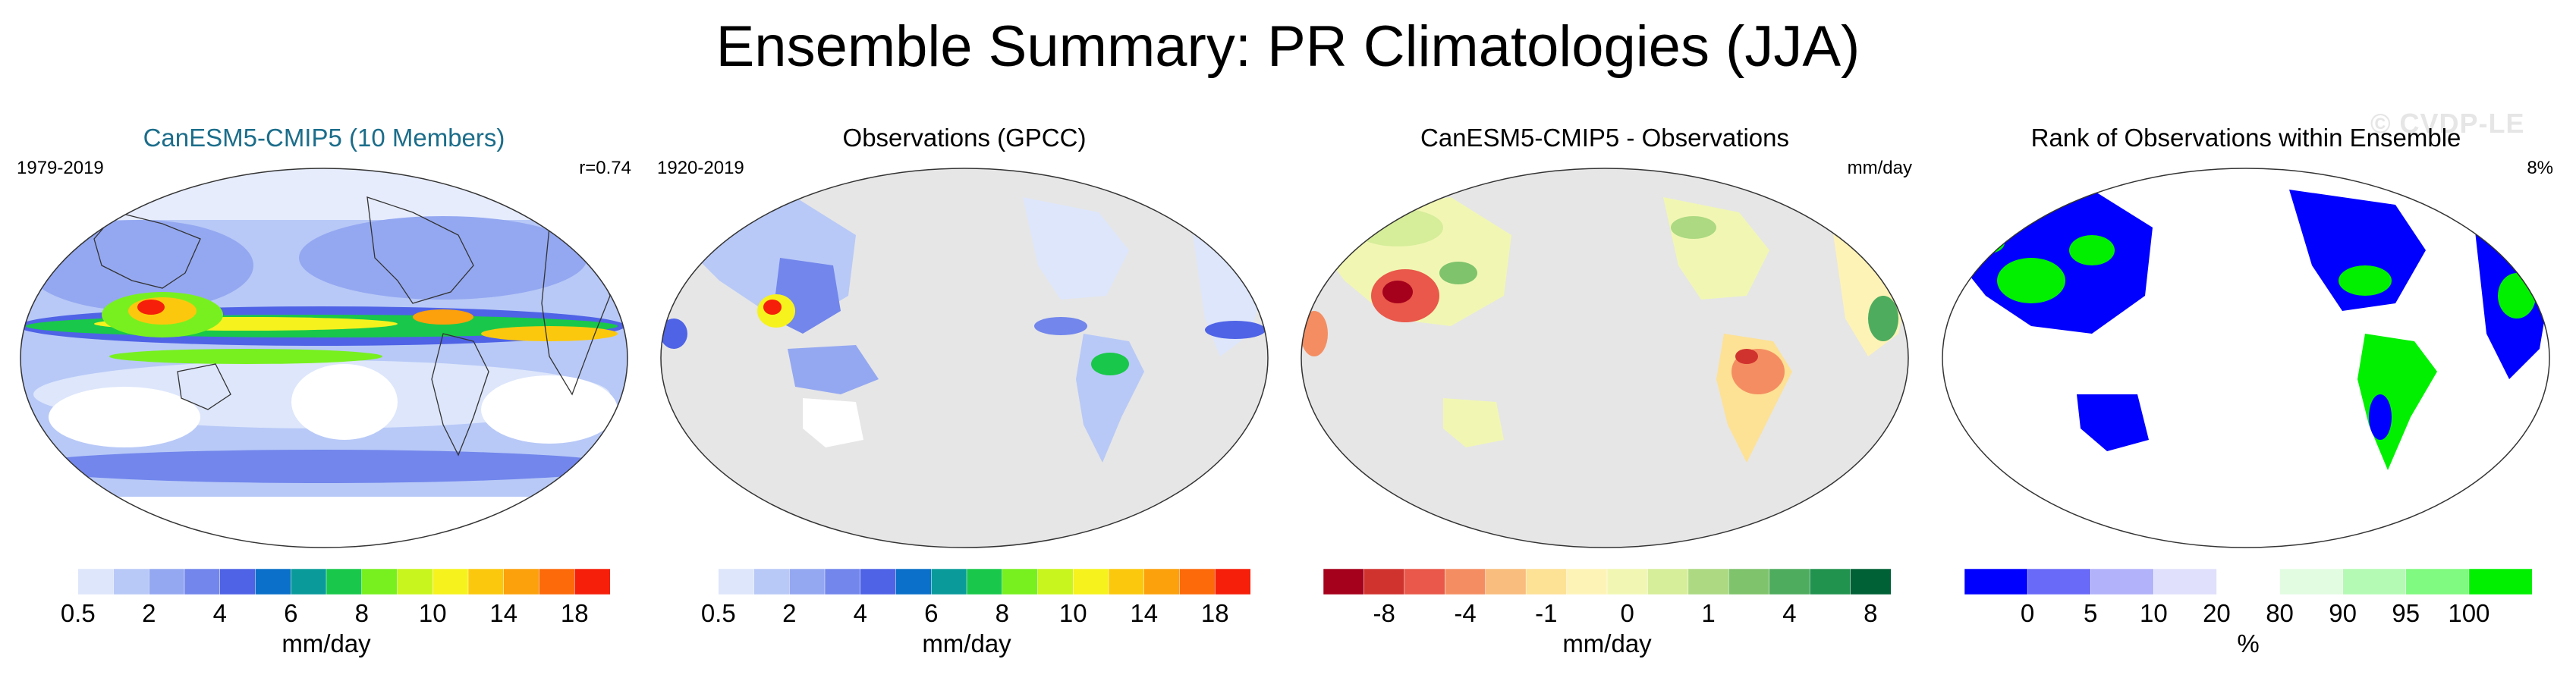 The height and width of the screenshot is (681, 2576). Describe the element at coordinates (2540, 168) in the screenshot. I see `panel-stat: 8%` at that location.